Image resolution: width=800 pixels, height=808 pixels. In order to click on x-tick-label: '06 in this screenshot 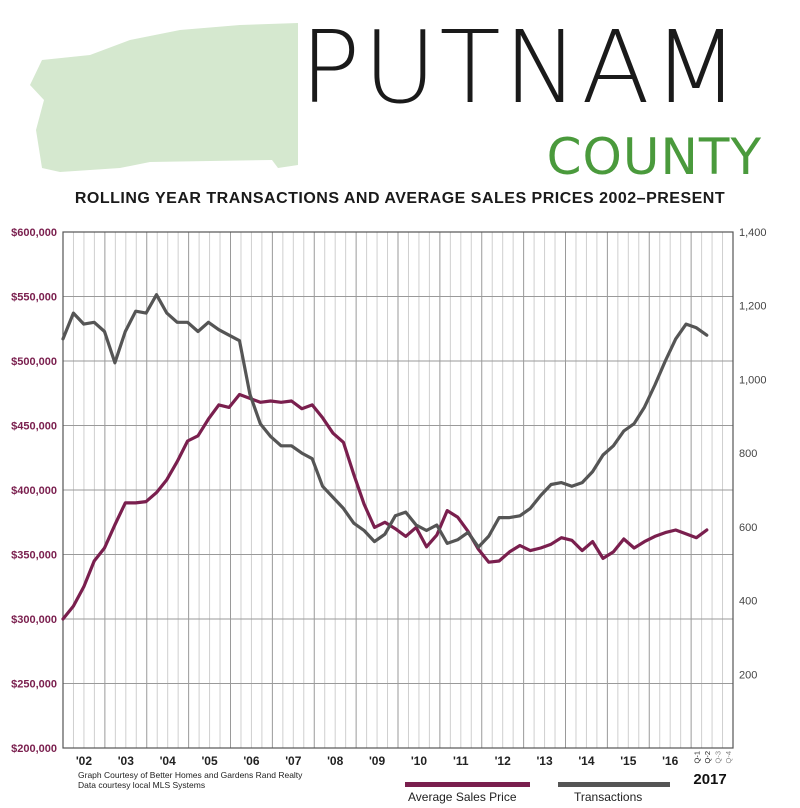, I will do `click(251, 761)`.